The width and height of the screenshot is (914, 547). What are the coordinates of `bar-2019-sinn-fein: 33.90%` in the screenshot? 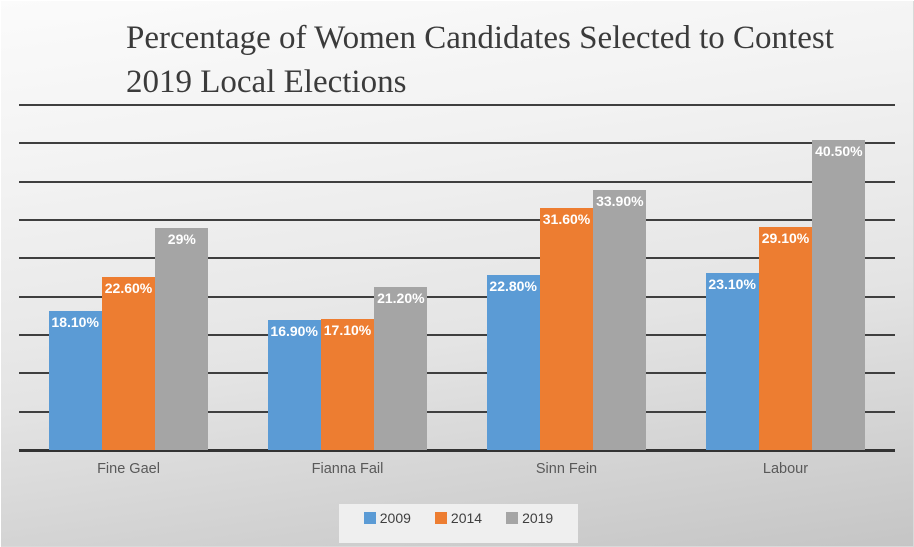 It's located at (620, 320).